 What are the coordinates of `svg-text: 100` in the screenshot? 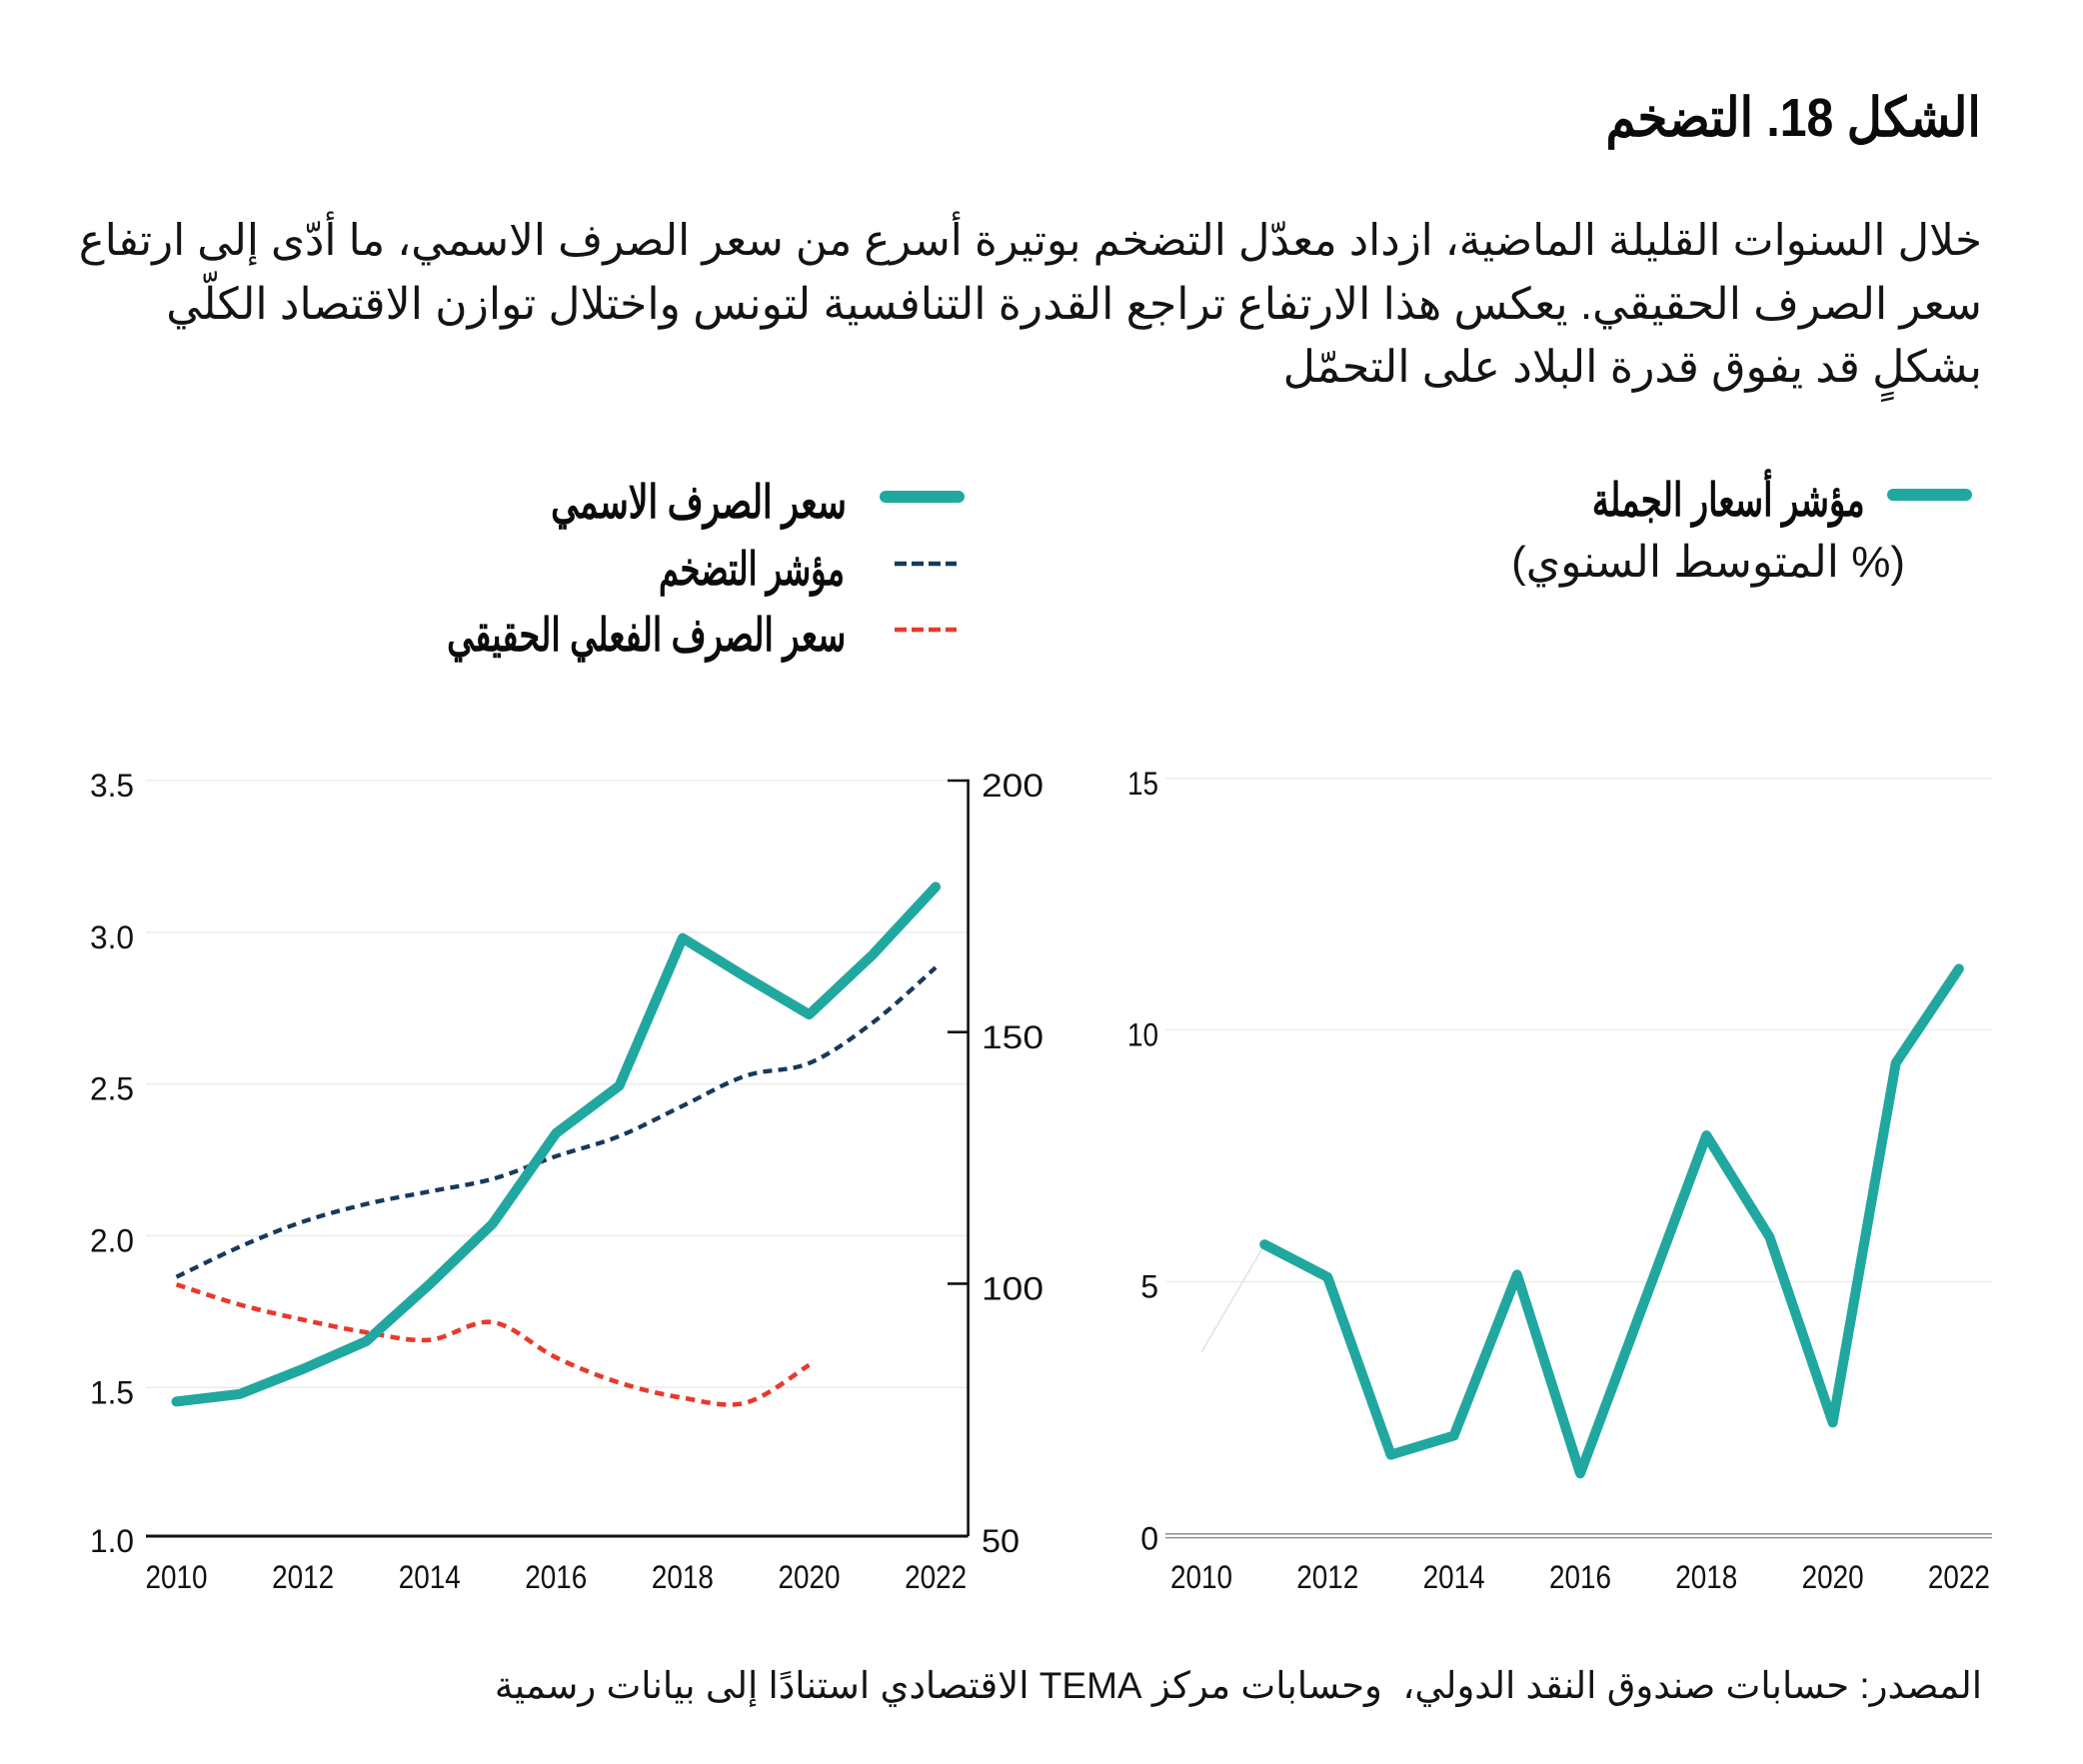 It's located at (1012, 1289).